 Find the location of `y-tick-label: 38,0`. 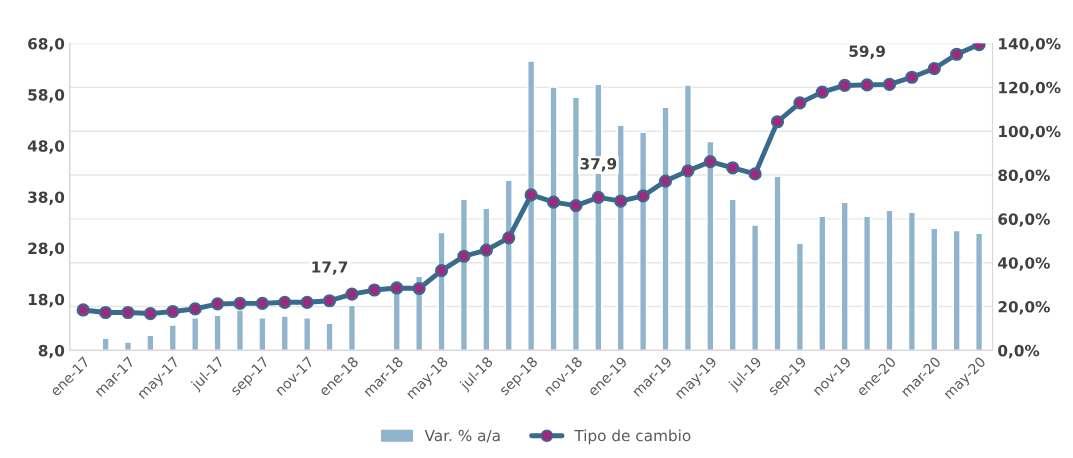

y-tick-label: 38,0 is located at coordinates (46, 198).